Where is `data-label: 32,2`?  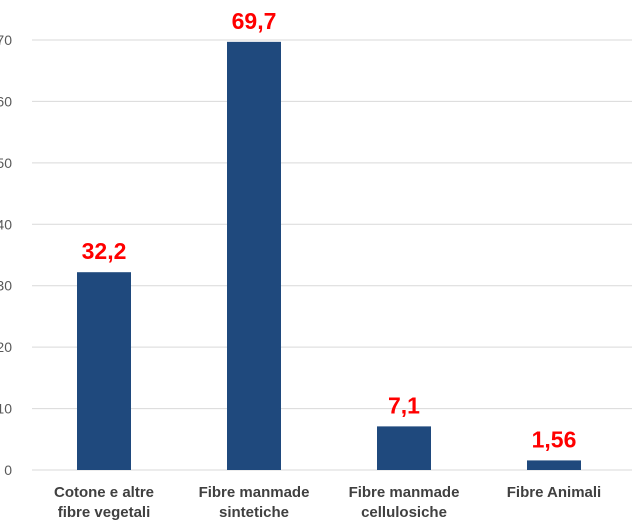 data-label: 32,2 is located at coordinates (104, 251).